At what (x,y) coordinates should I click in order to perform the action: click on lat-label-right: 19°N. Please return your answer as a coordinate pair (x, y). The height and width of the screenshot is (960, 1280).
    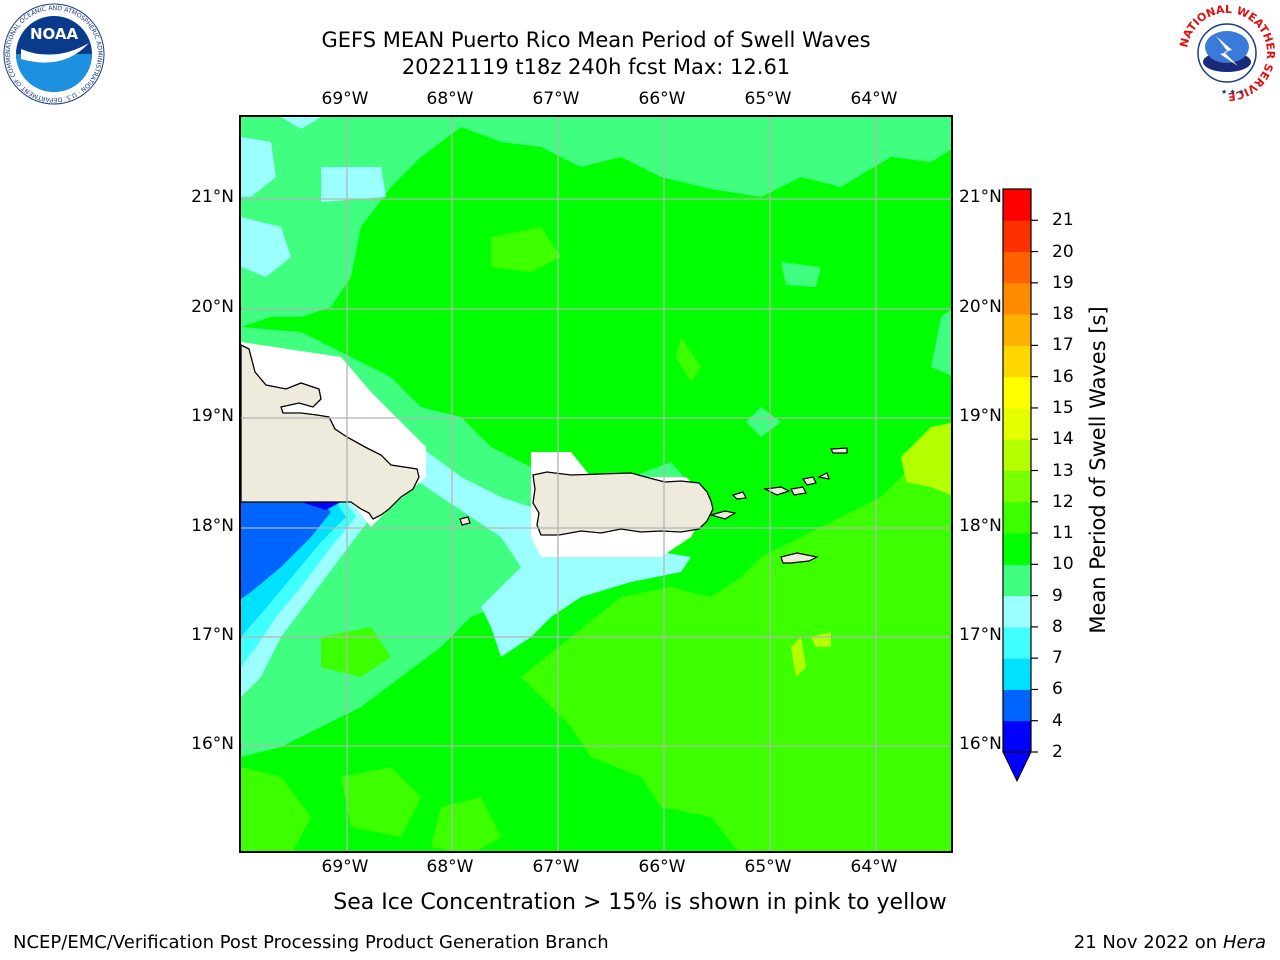
    Looking at the image, I should click on (980, 416).